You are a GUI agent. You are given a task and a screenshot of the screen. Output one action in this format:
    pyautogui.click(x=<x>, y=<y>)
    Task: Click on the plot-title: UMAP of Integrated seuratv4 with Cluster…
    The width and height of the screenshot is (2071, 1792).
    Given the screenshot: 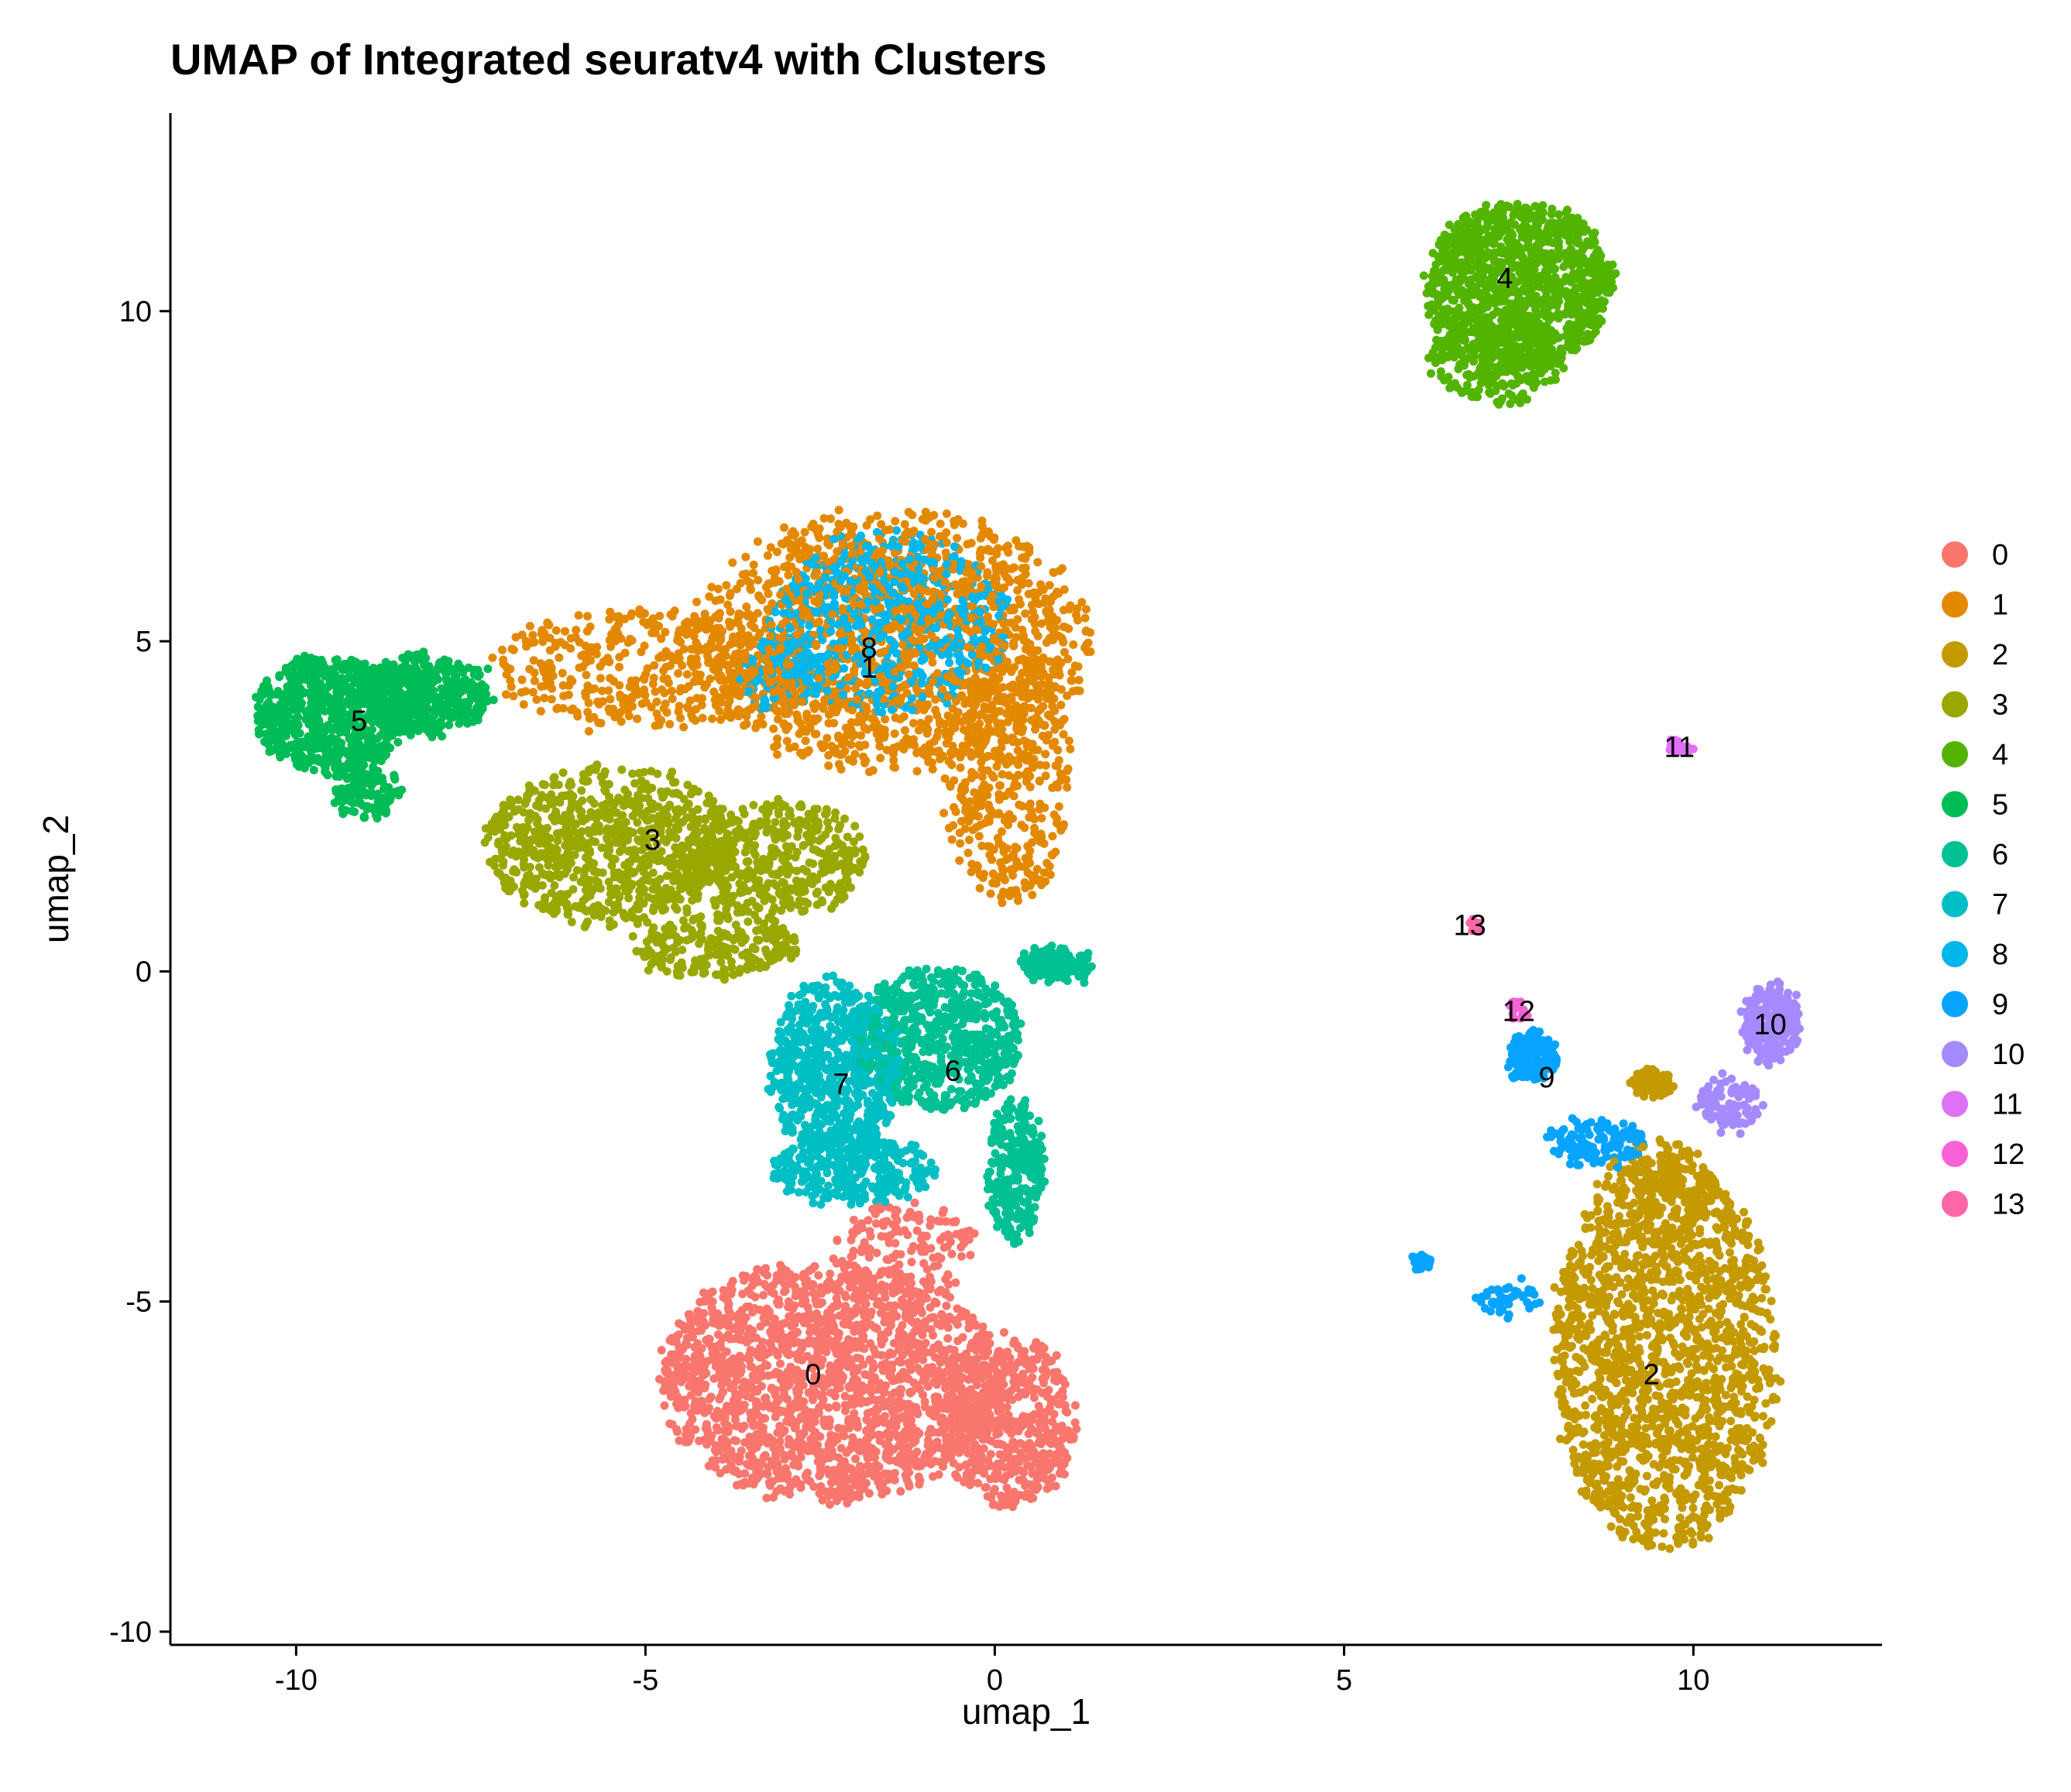 What is the action you would take?
    pyautogui.click(x=609, y=59)
    